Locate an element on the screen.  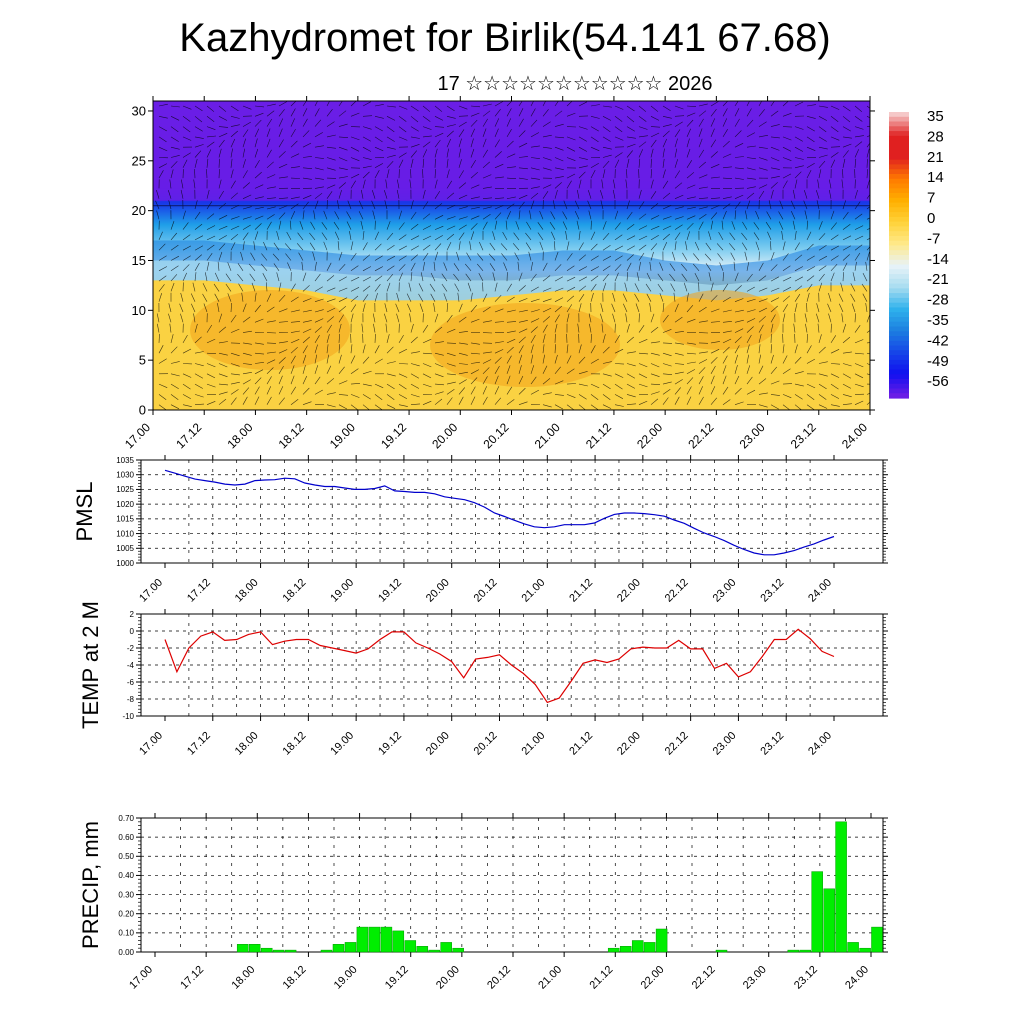
cross_section-xtick-label: 17.00 is located at coordinates (137, 435).